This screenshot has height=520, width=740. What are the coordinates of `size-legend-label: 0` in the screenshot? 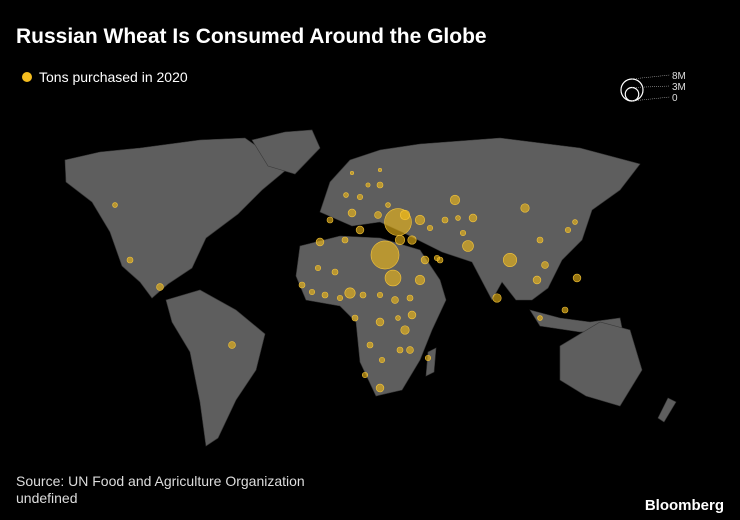 It's located at (675, 98).